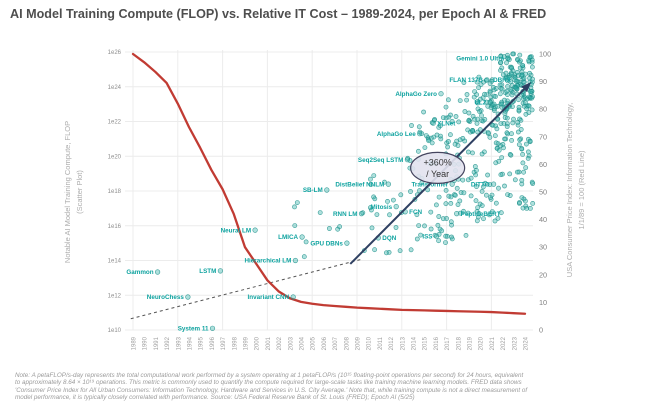 This screenshot has height=407, width=660. Describe the element at coordinates (288, 237) in the screenshot. I see `model-label: LMICA` at that location.